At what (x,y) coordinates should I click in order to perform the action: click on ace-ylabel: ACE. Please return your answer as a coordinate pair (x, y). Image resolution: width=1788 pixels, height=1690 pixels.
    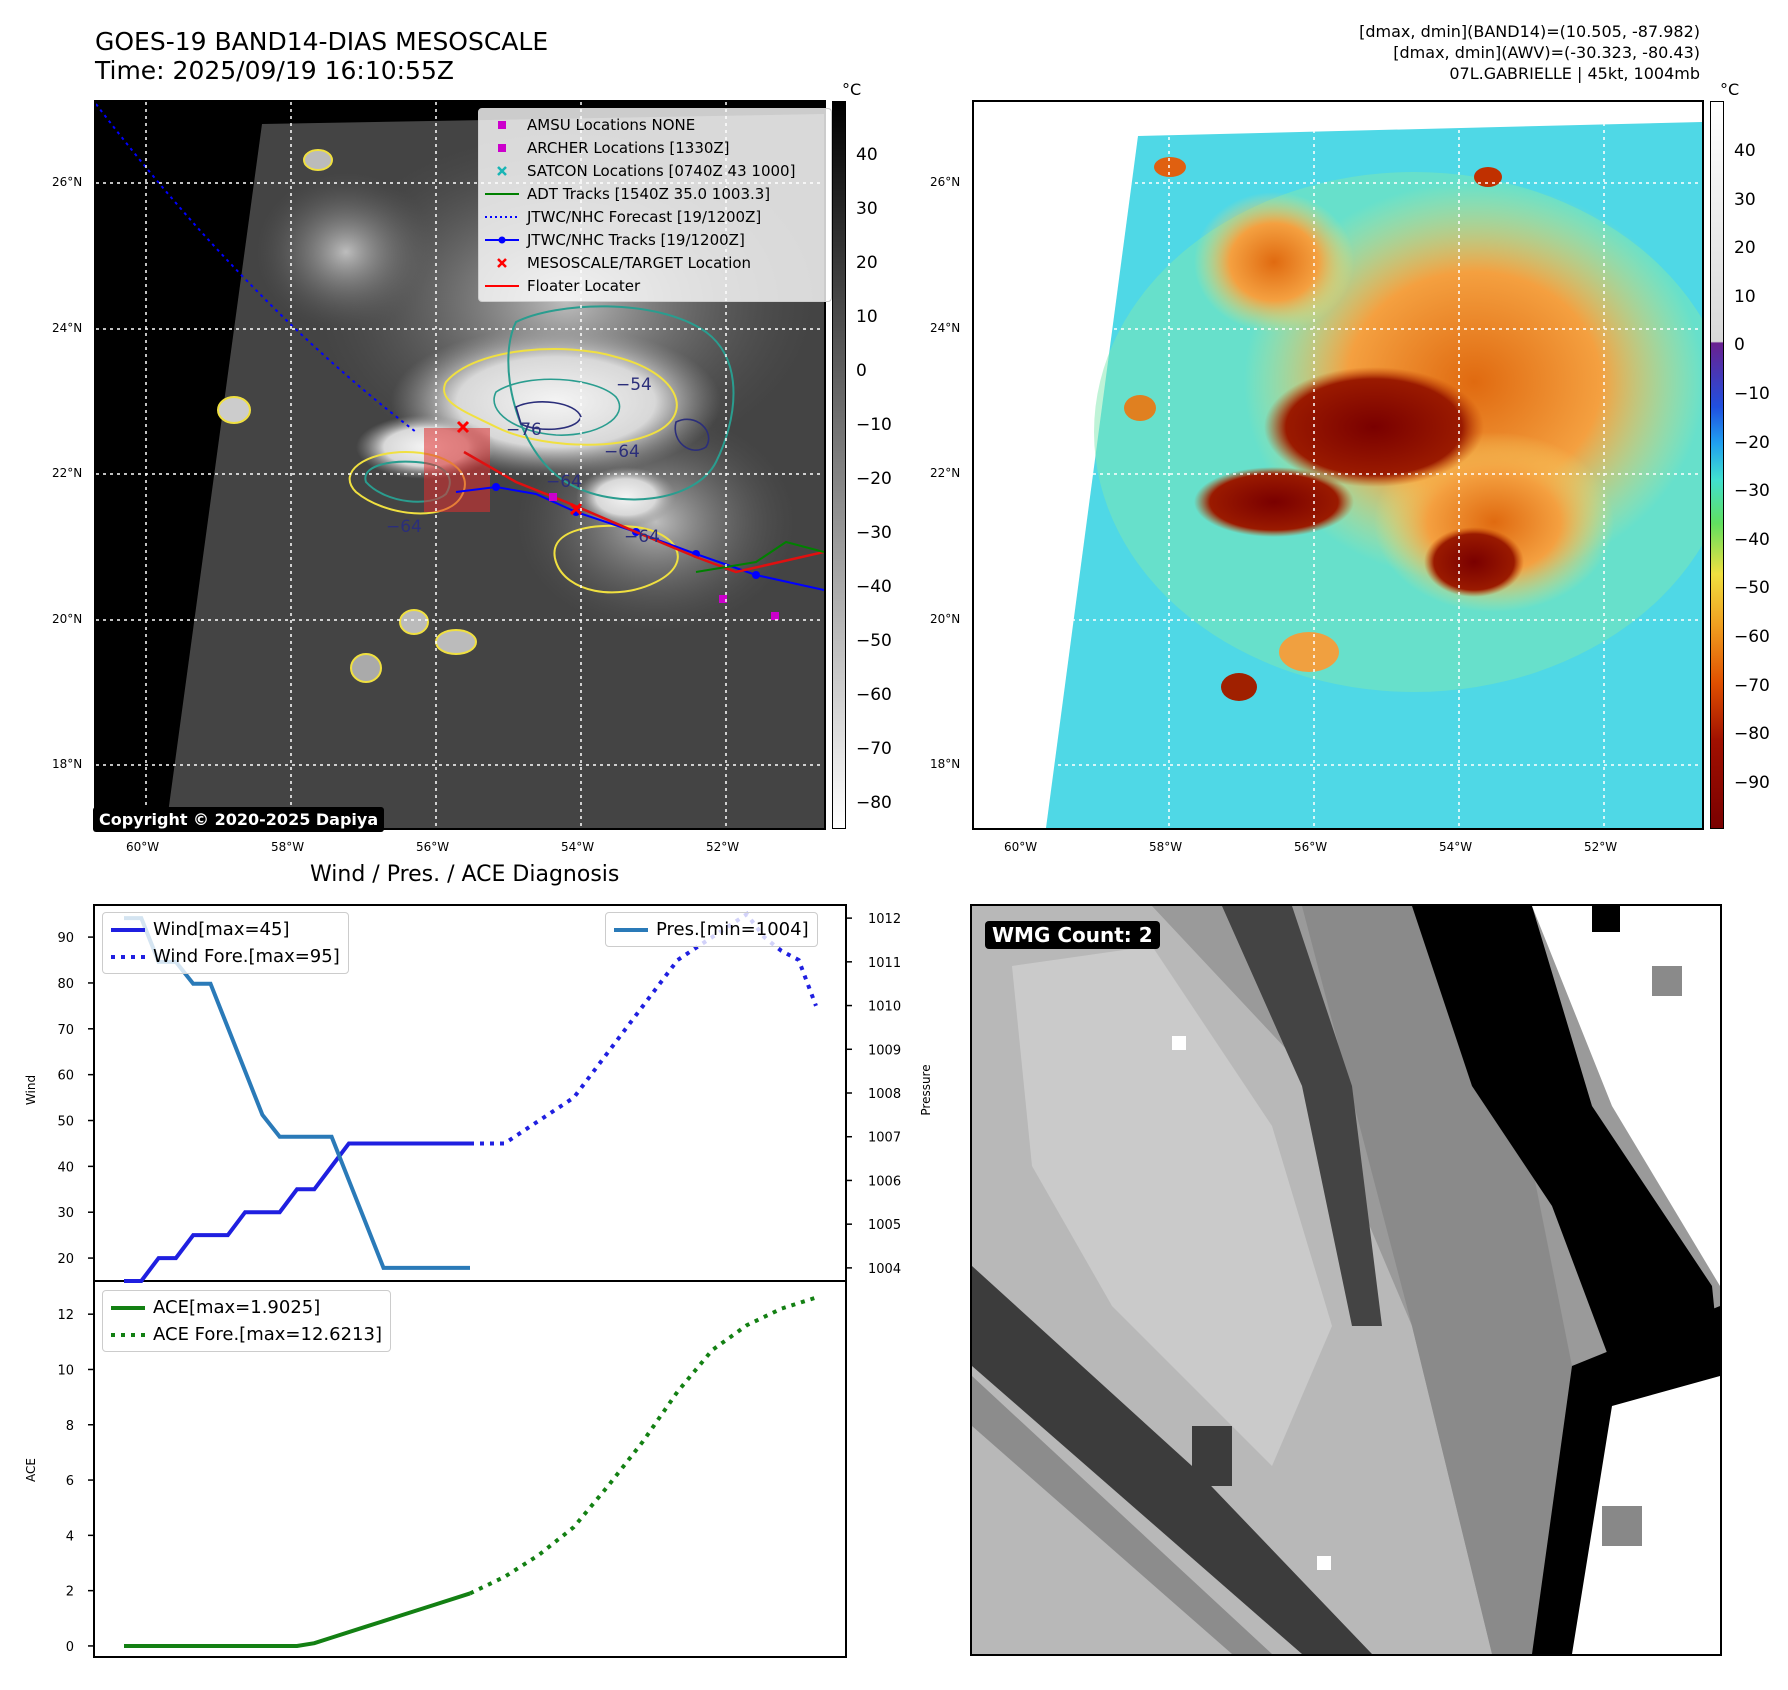
    Looking at the image, I should click on (31, 1470).